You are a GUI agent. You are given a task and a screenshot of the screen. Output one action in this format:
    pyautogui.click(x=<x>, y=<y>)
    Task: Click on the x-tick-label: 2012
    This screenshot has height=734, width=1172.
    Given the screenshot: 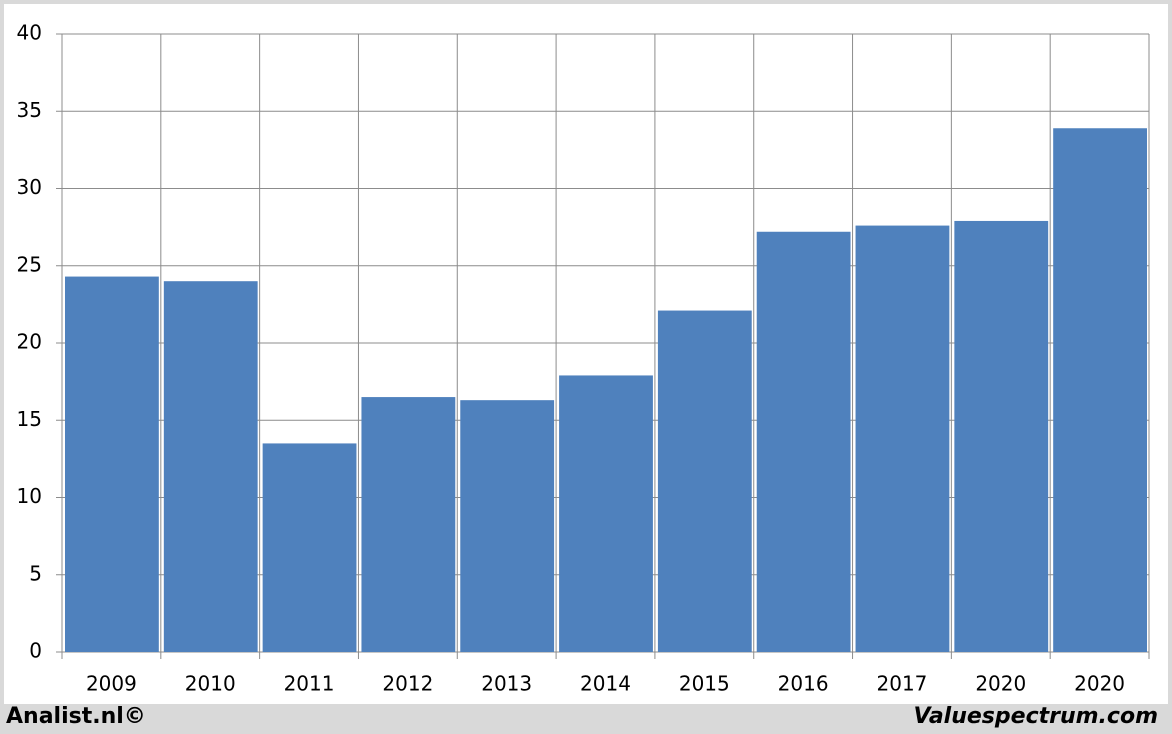 What is the action you would take?
    pyautogui.click(x=407, y=684)
    